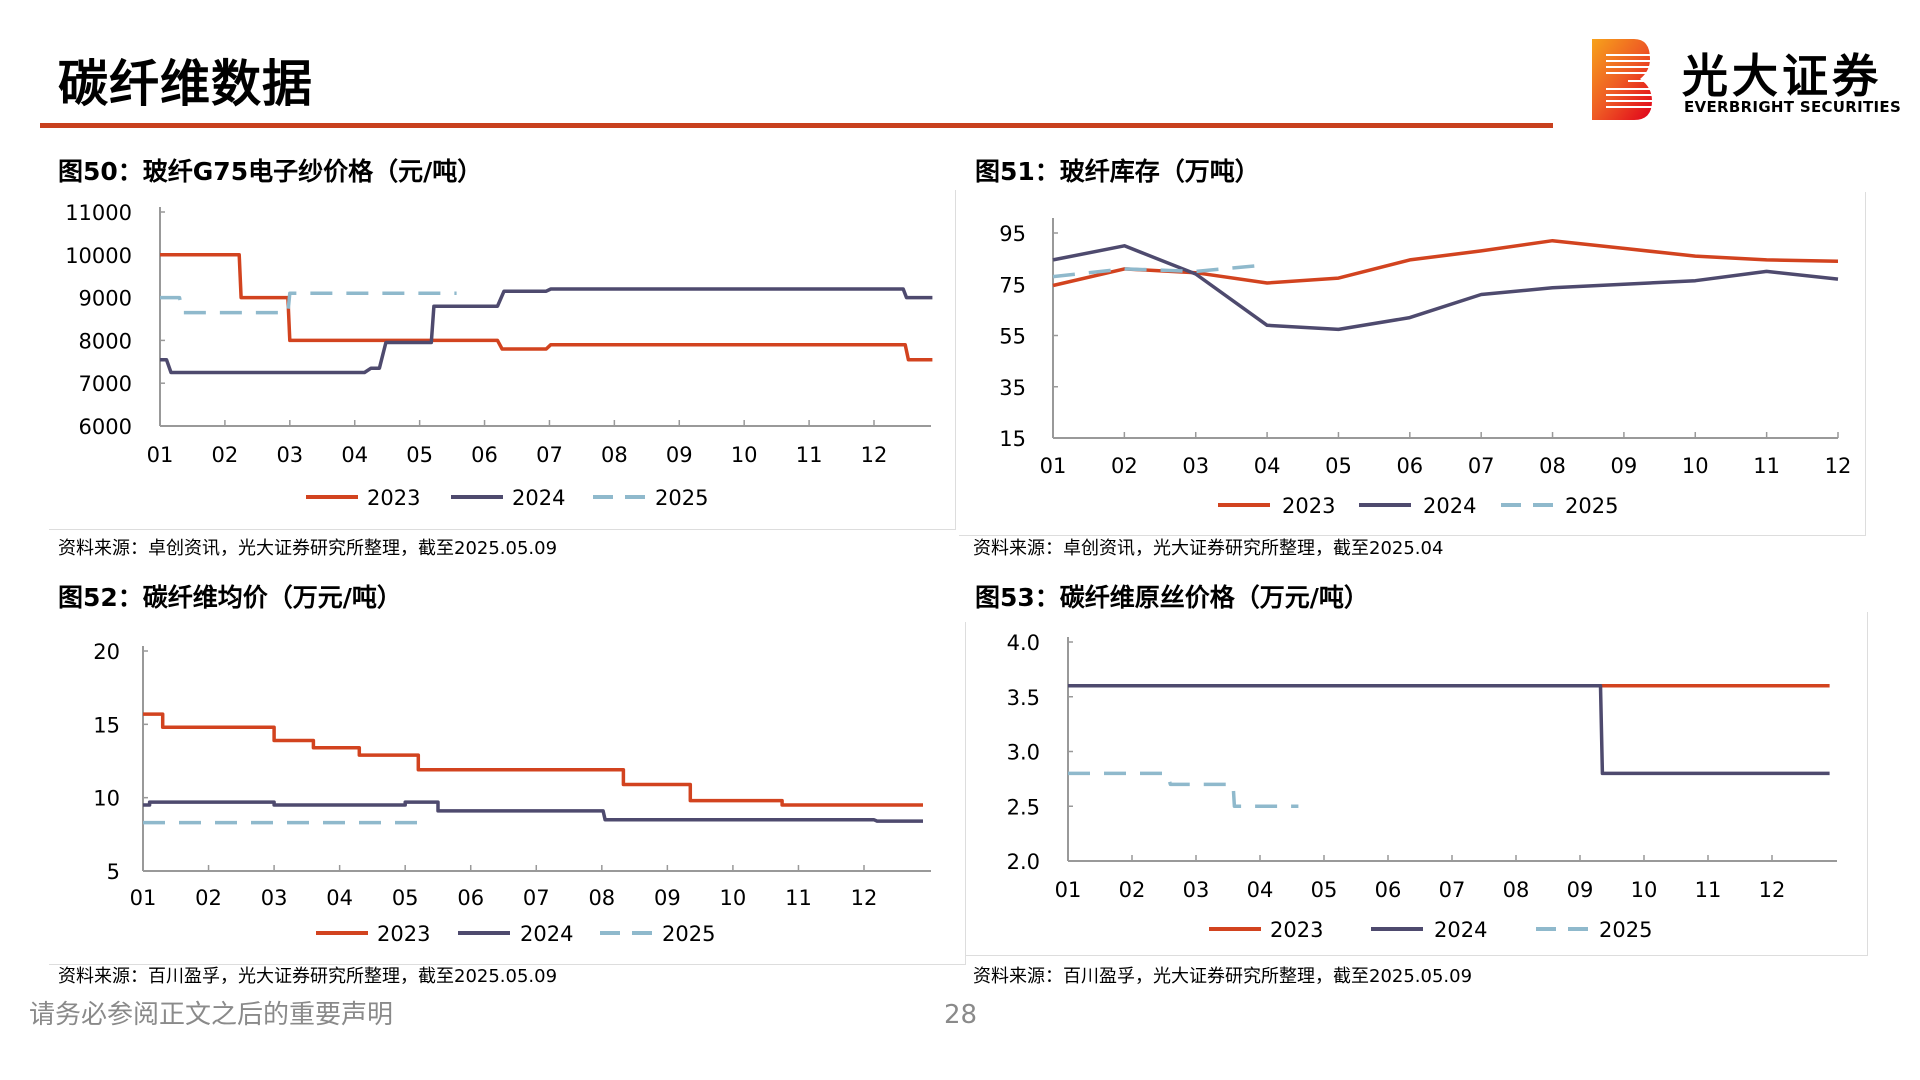 This screenshot has height=1080, width=1920. I want to click on title-rule, so click(796, 125).